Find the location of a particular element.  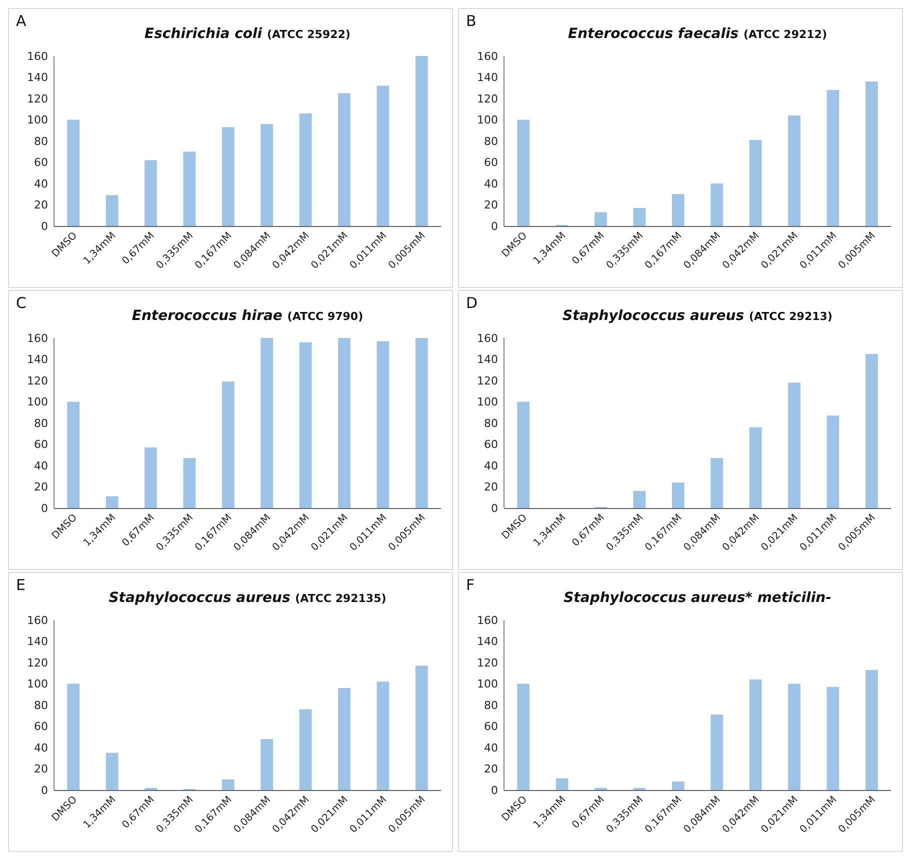

chart-title: Staphylococcus aureus (ATCC 29213) is located at coordinates (697, 316).